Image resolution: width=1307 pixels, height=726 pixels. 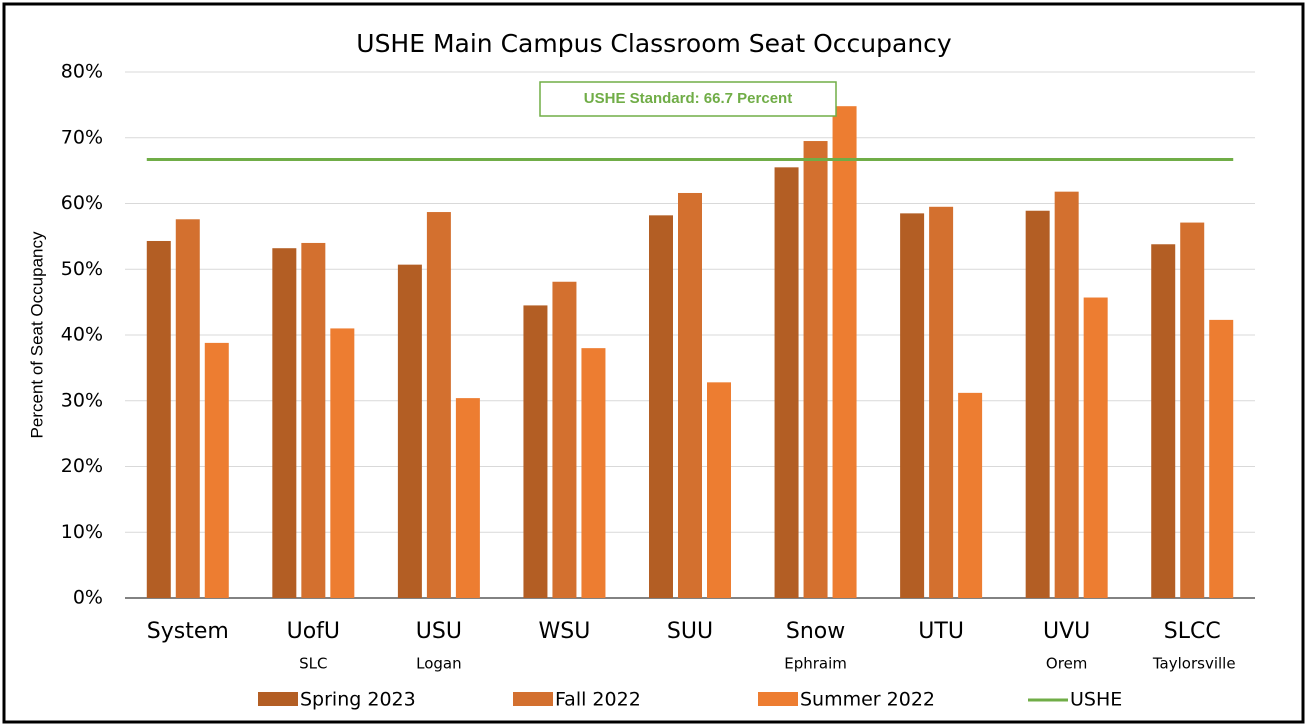 I want to click on y-tick-label: 40%, so click(x=82, y=335).